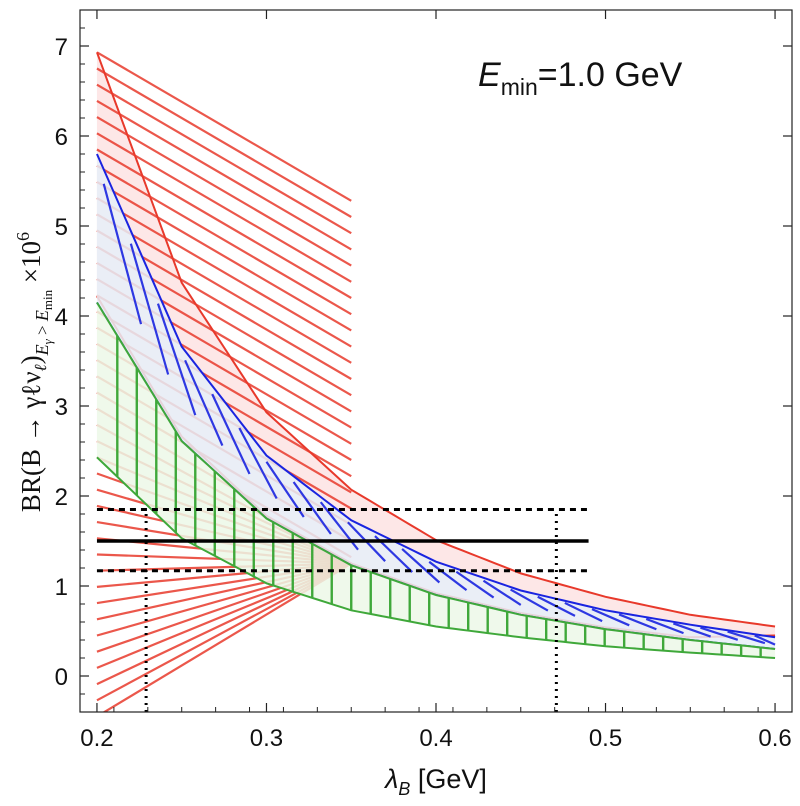  Describe the element at coordinates (61, 587) in the screenshot. I see `y-tick-label: 1` at that location.